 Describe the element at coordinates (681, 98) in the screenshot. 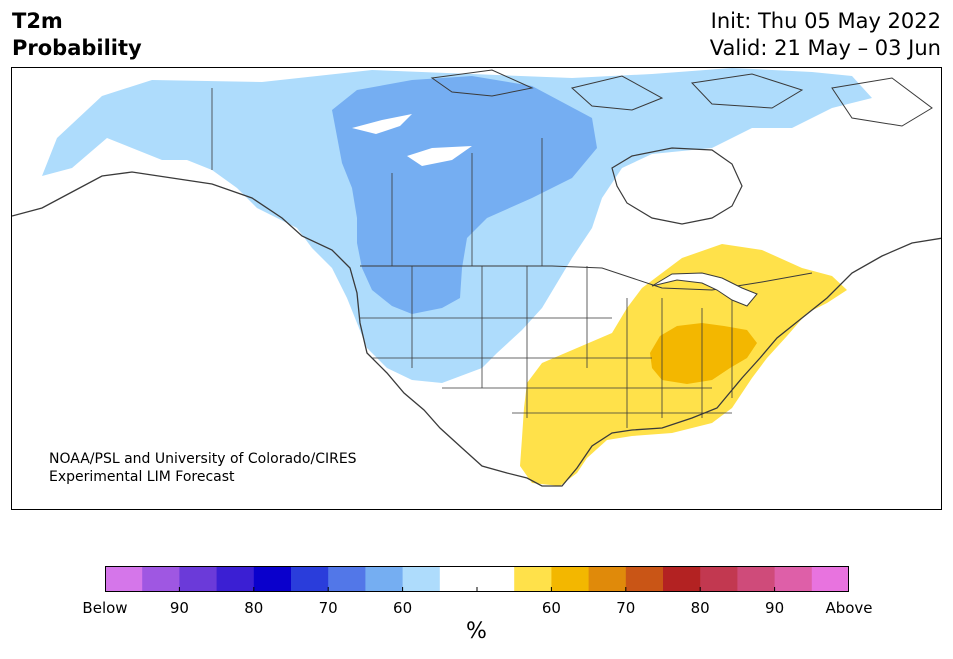

I see `arctic-islands` at that location.